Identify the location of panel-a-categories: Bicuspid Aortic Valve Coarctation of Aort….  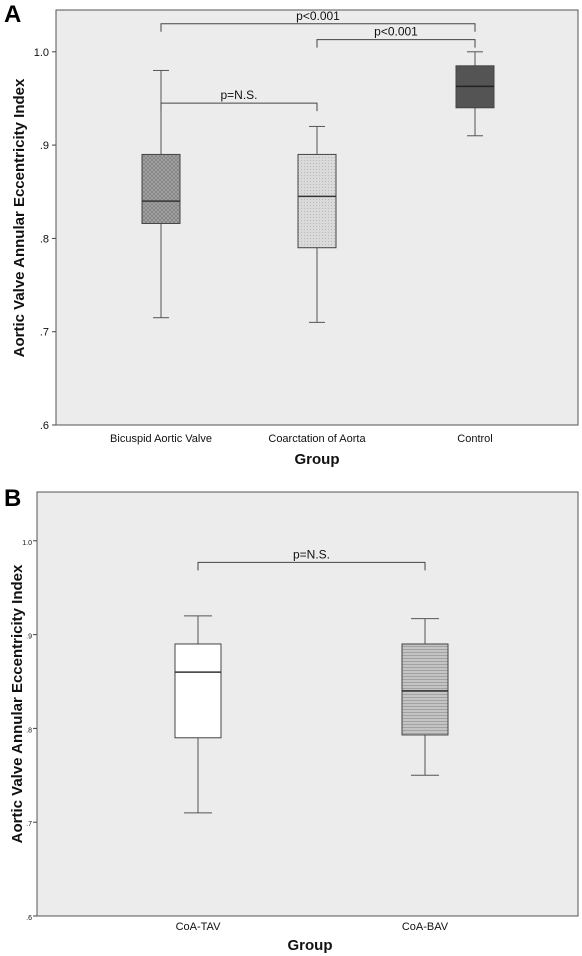
(301, 439).